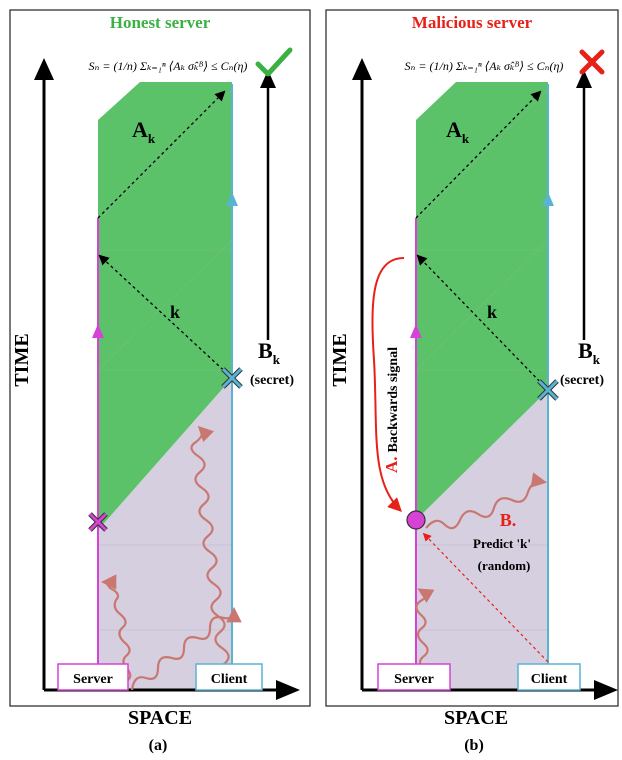 The image size is (622, 760). I want to click on check-icon, so click(274, 62).